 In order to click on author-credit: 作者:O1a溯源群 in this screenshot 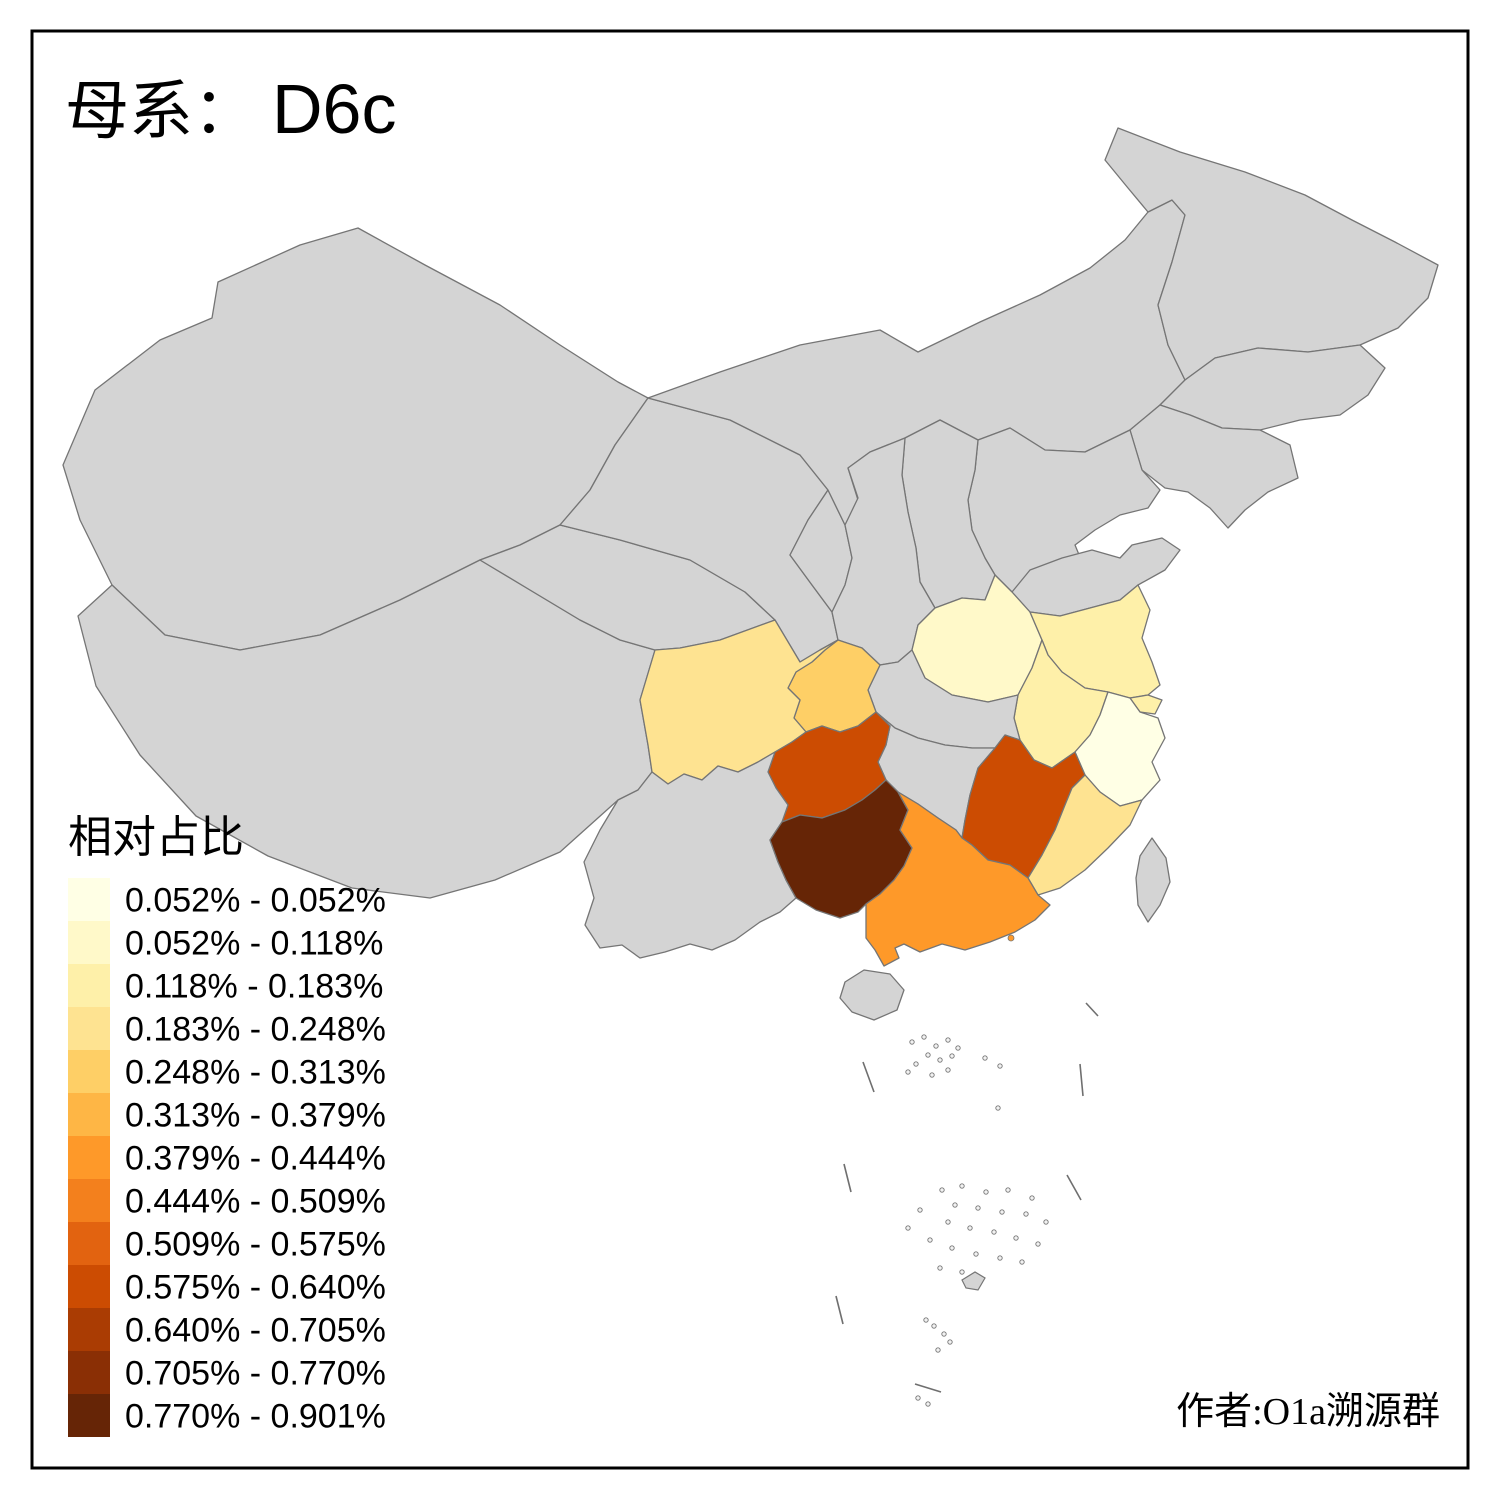, I will do `click(1308, 1412)`.